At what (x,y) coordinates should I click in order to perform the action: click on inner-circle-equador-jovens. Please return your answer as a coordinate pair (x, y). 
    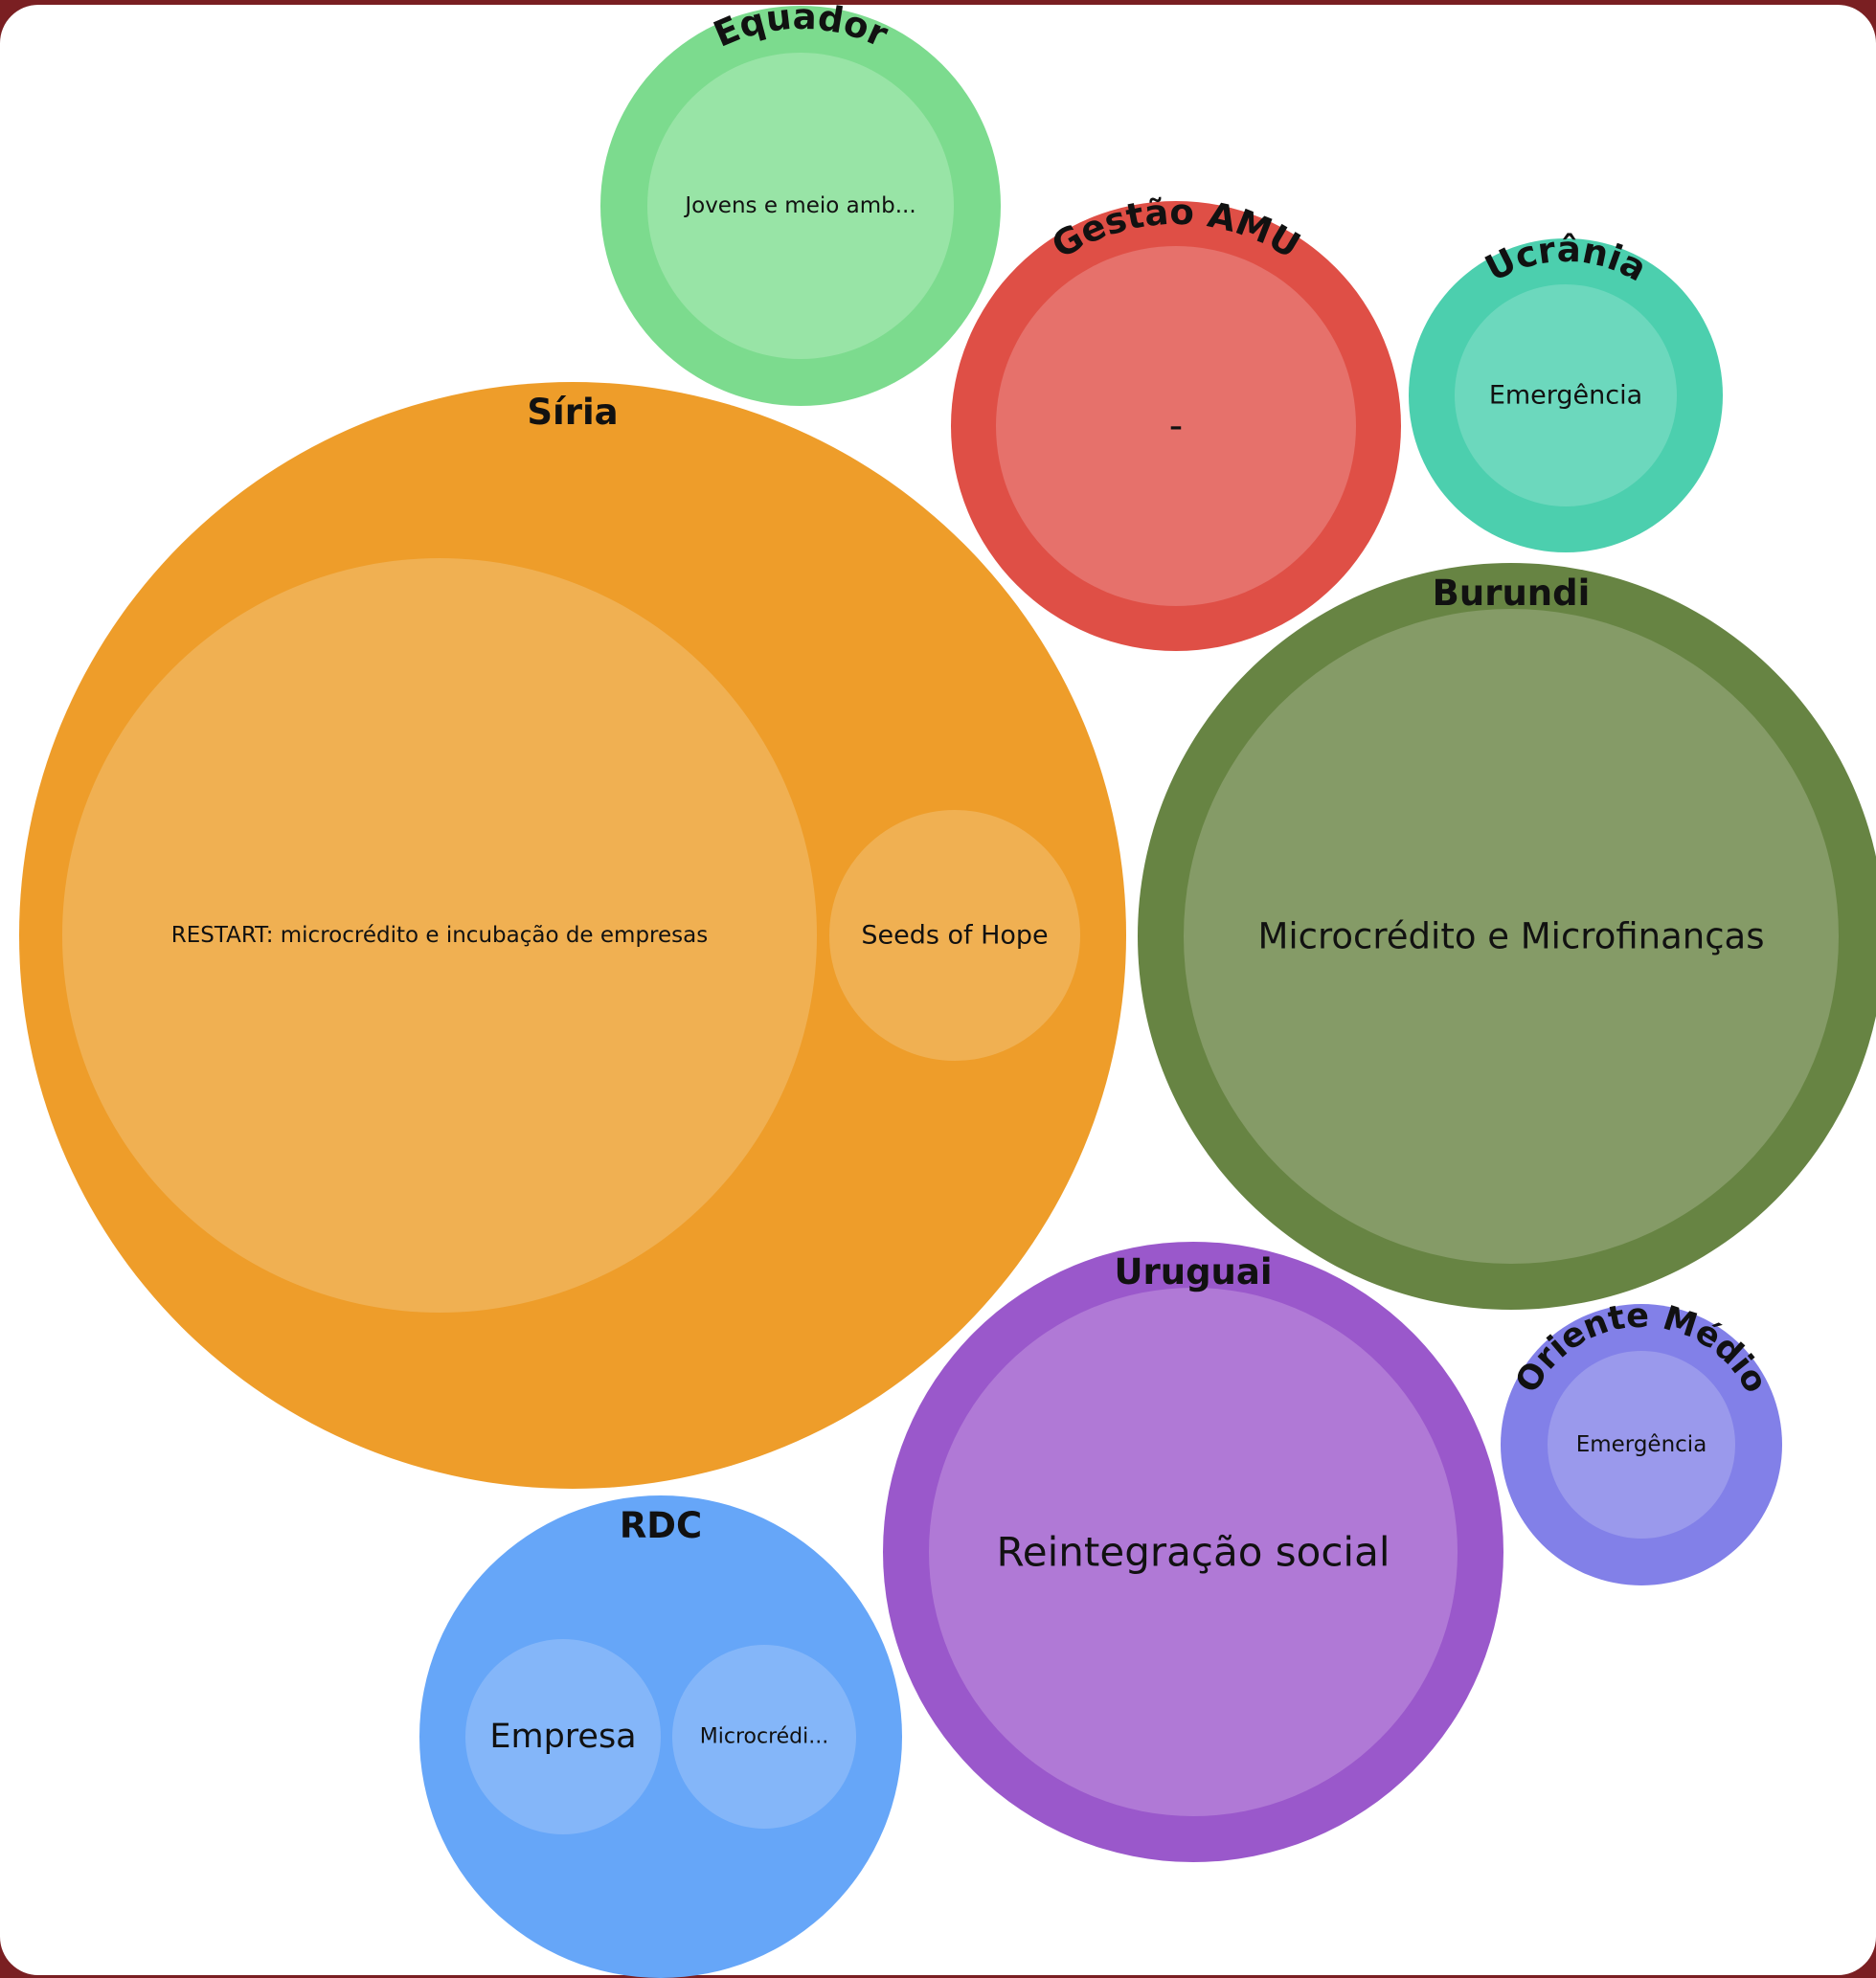
    Looking at the image, I should click on (800, 206).